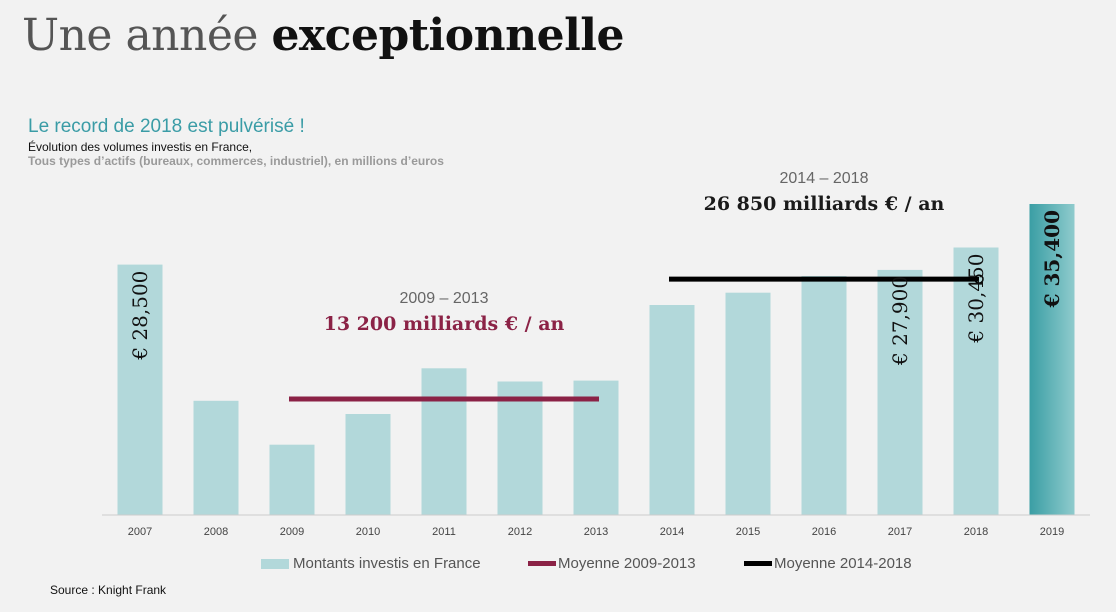 This screenshot has width=1116, height=612. I want to click on bar-2019, so click(1052, 359).